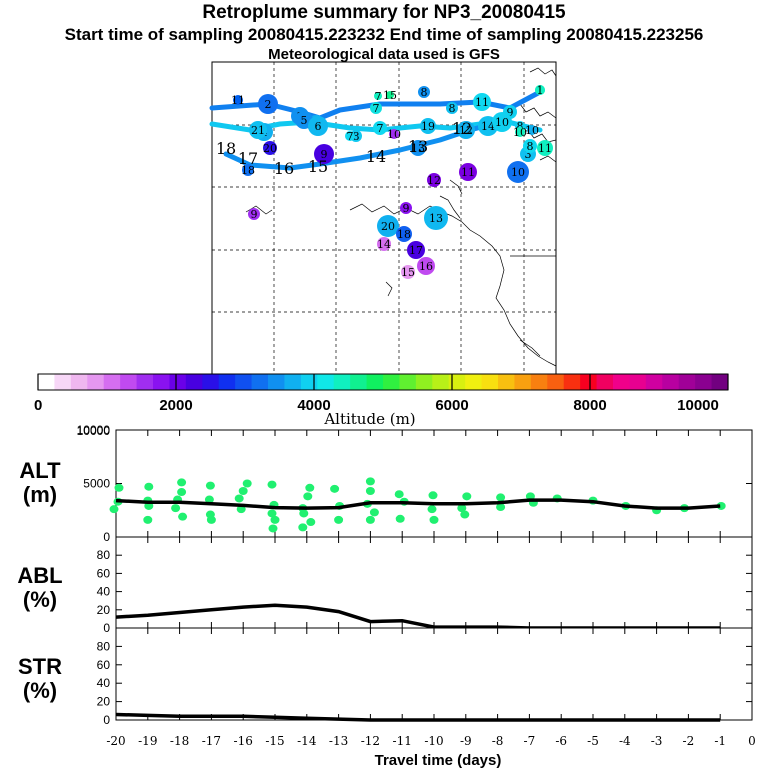 This screenshot has width=768, height=768. What do you see at coordinates (147, 741) in the screenshot?
I see `x-tick-label: -19` at bounding box center [147, 741].